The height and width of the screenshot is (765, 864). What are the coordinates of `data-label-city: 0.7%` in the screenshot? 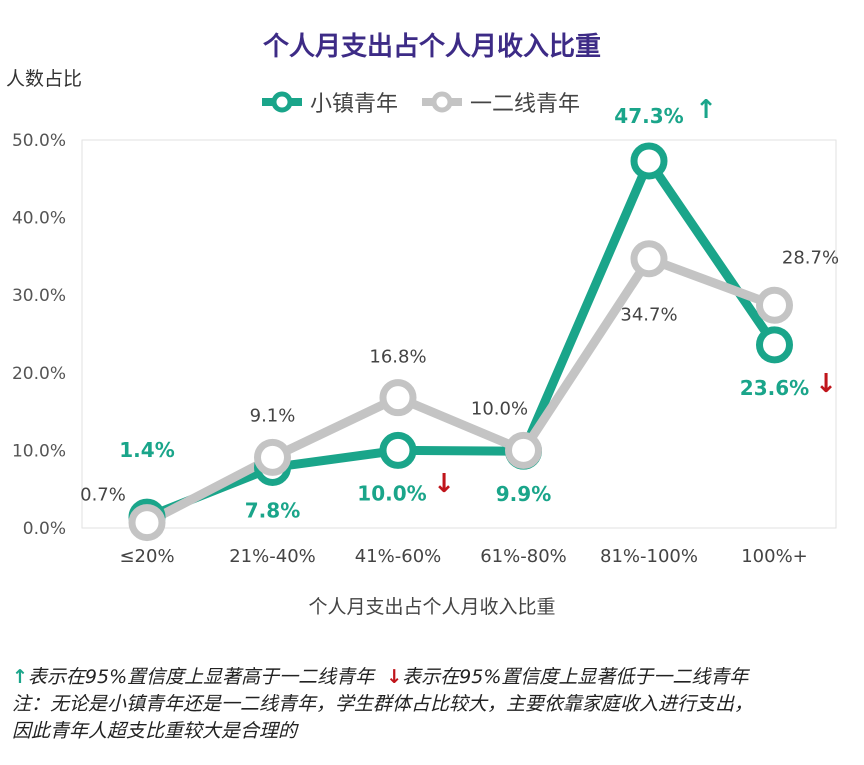 It's located at (103, 495).